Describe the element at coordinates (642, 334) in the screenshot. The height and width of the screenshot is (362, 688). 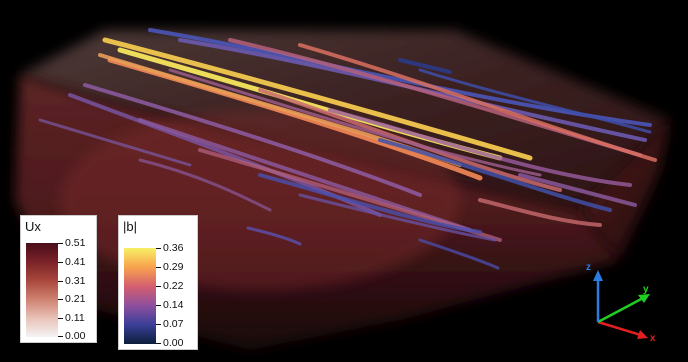
I see `axis-x-arrowhead` at that location.